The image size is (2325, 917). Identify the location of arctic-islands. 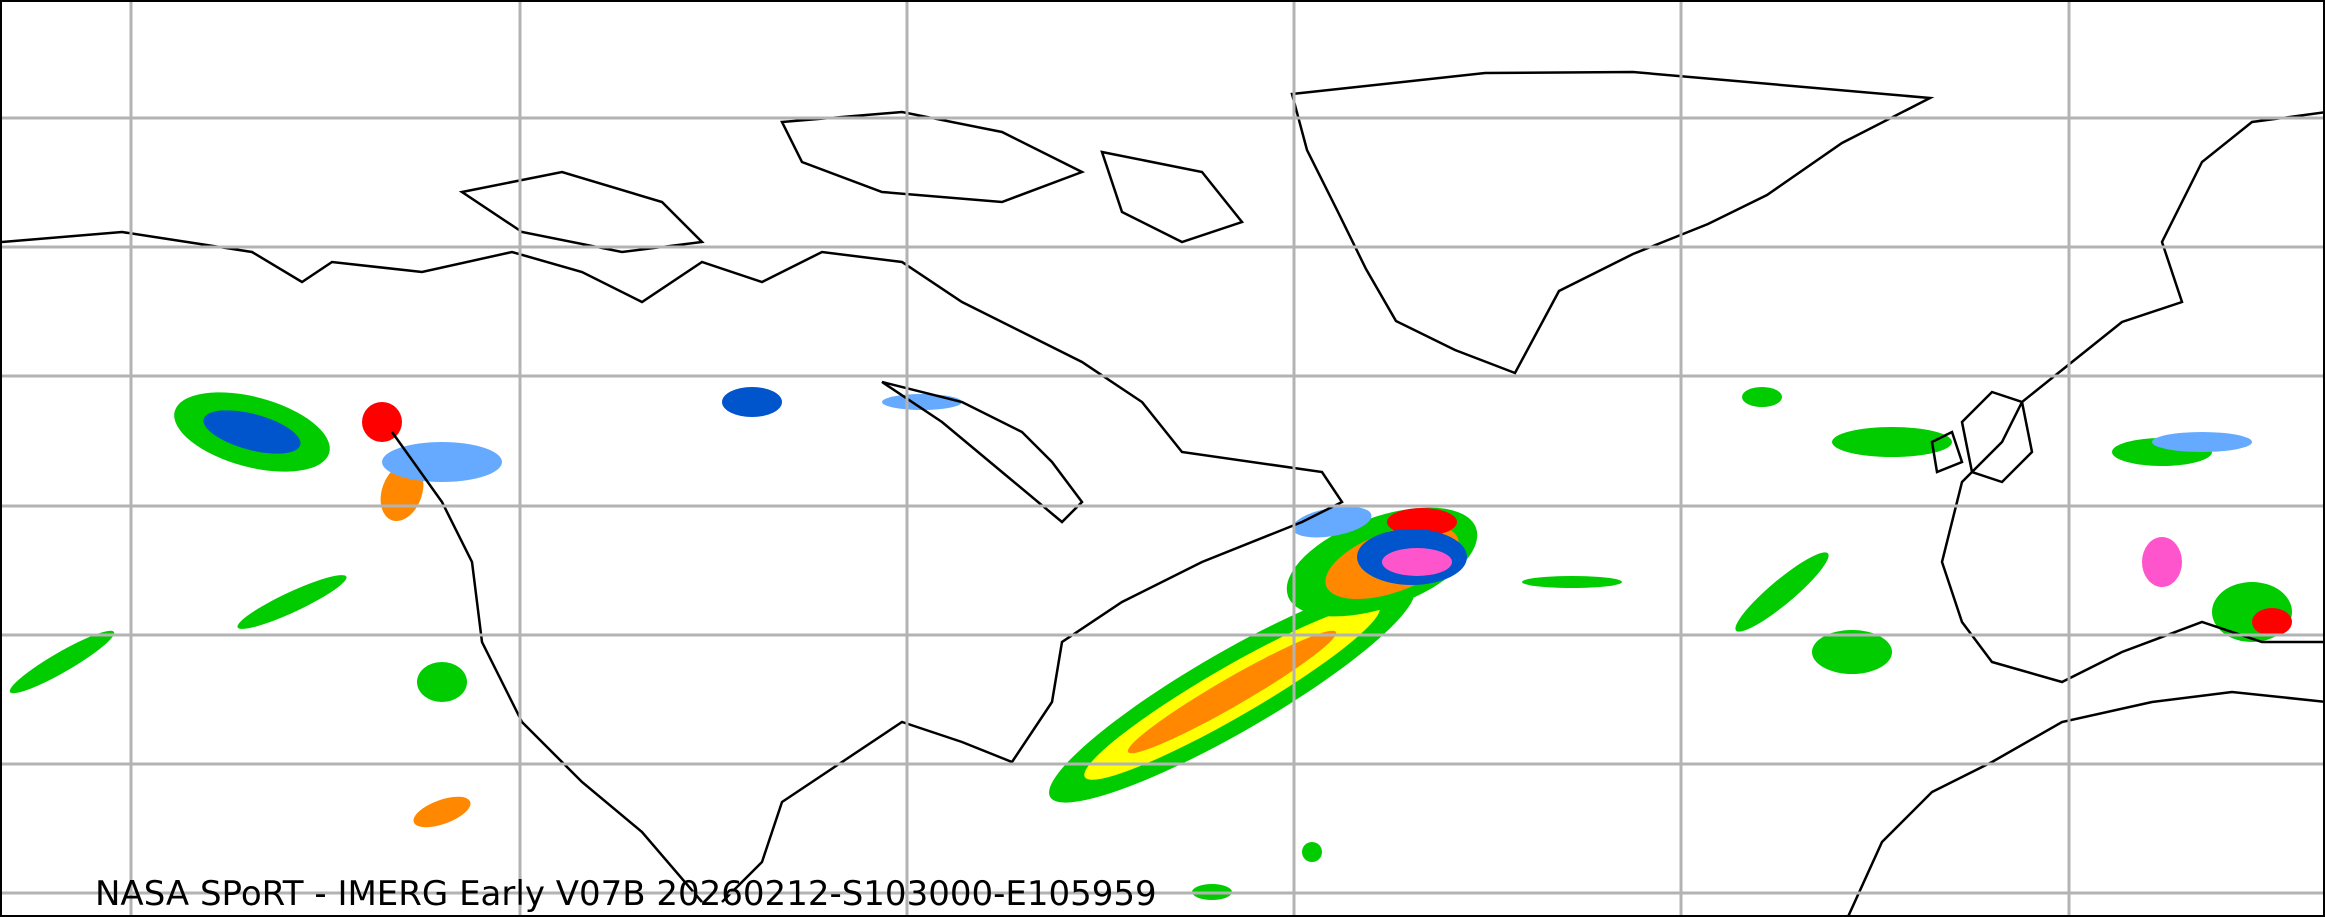
(851, 182).